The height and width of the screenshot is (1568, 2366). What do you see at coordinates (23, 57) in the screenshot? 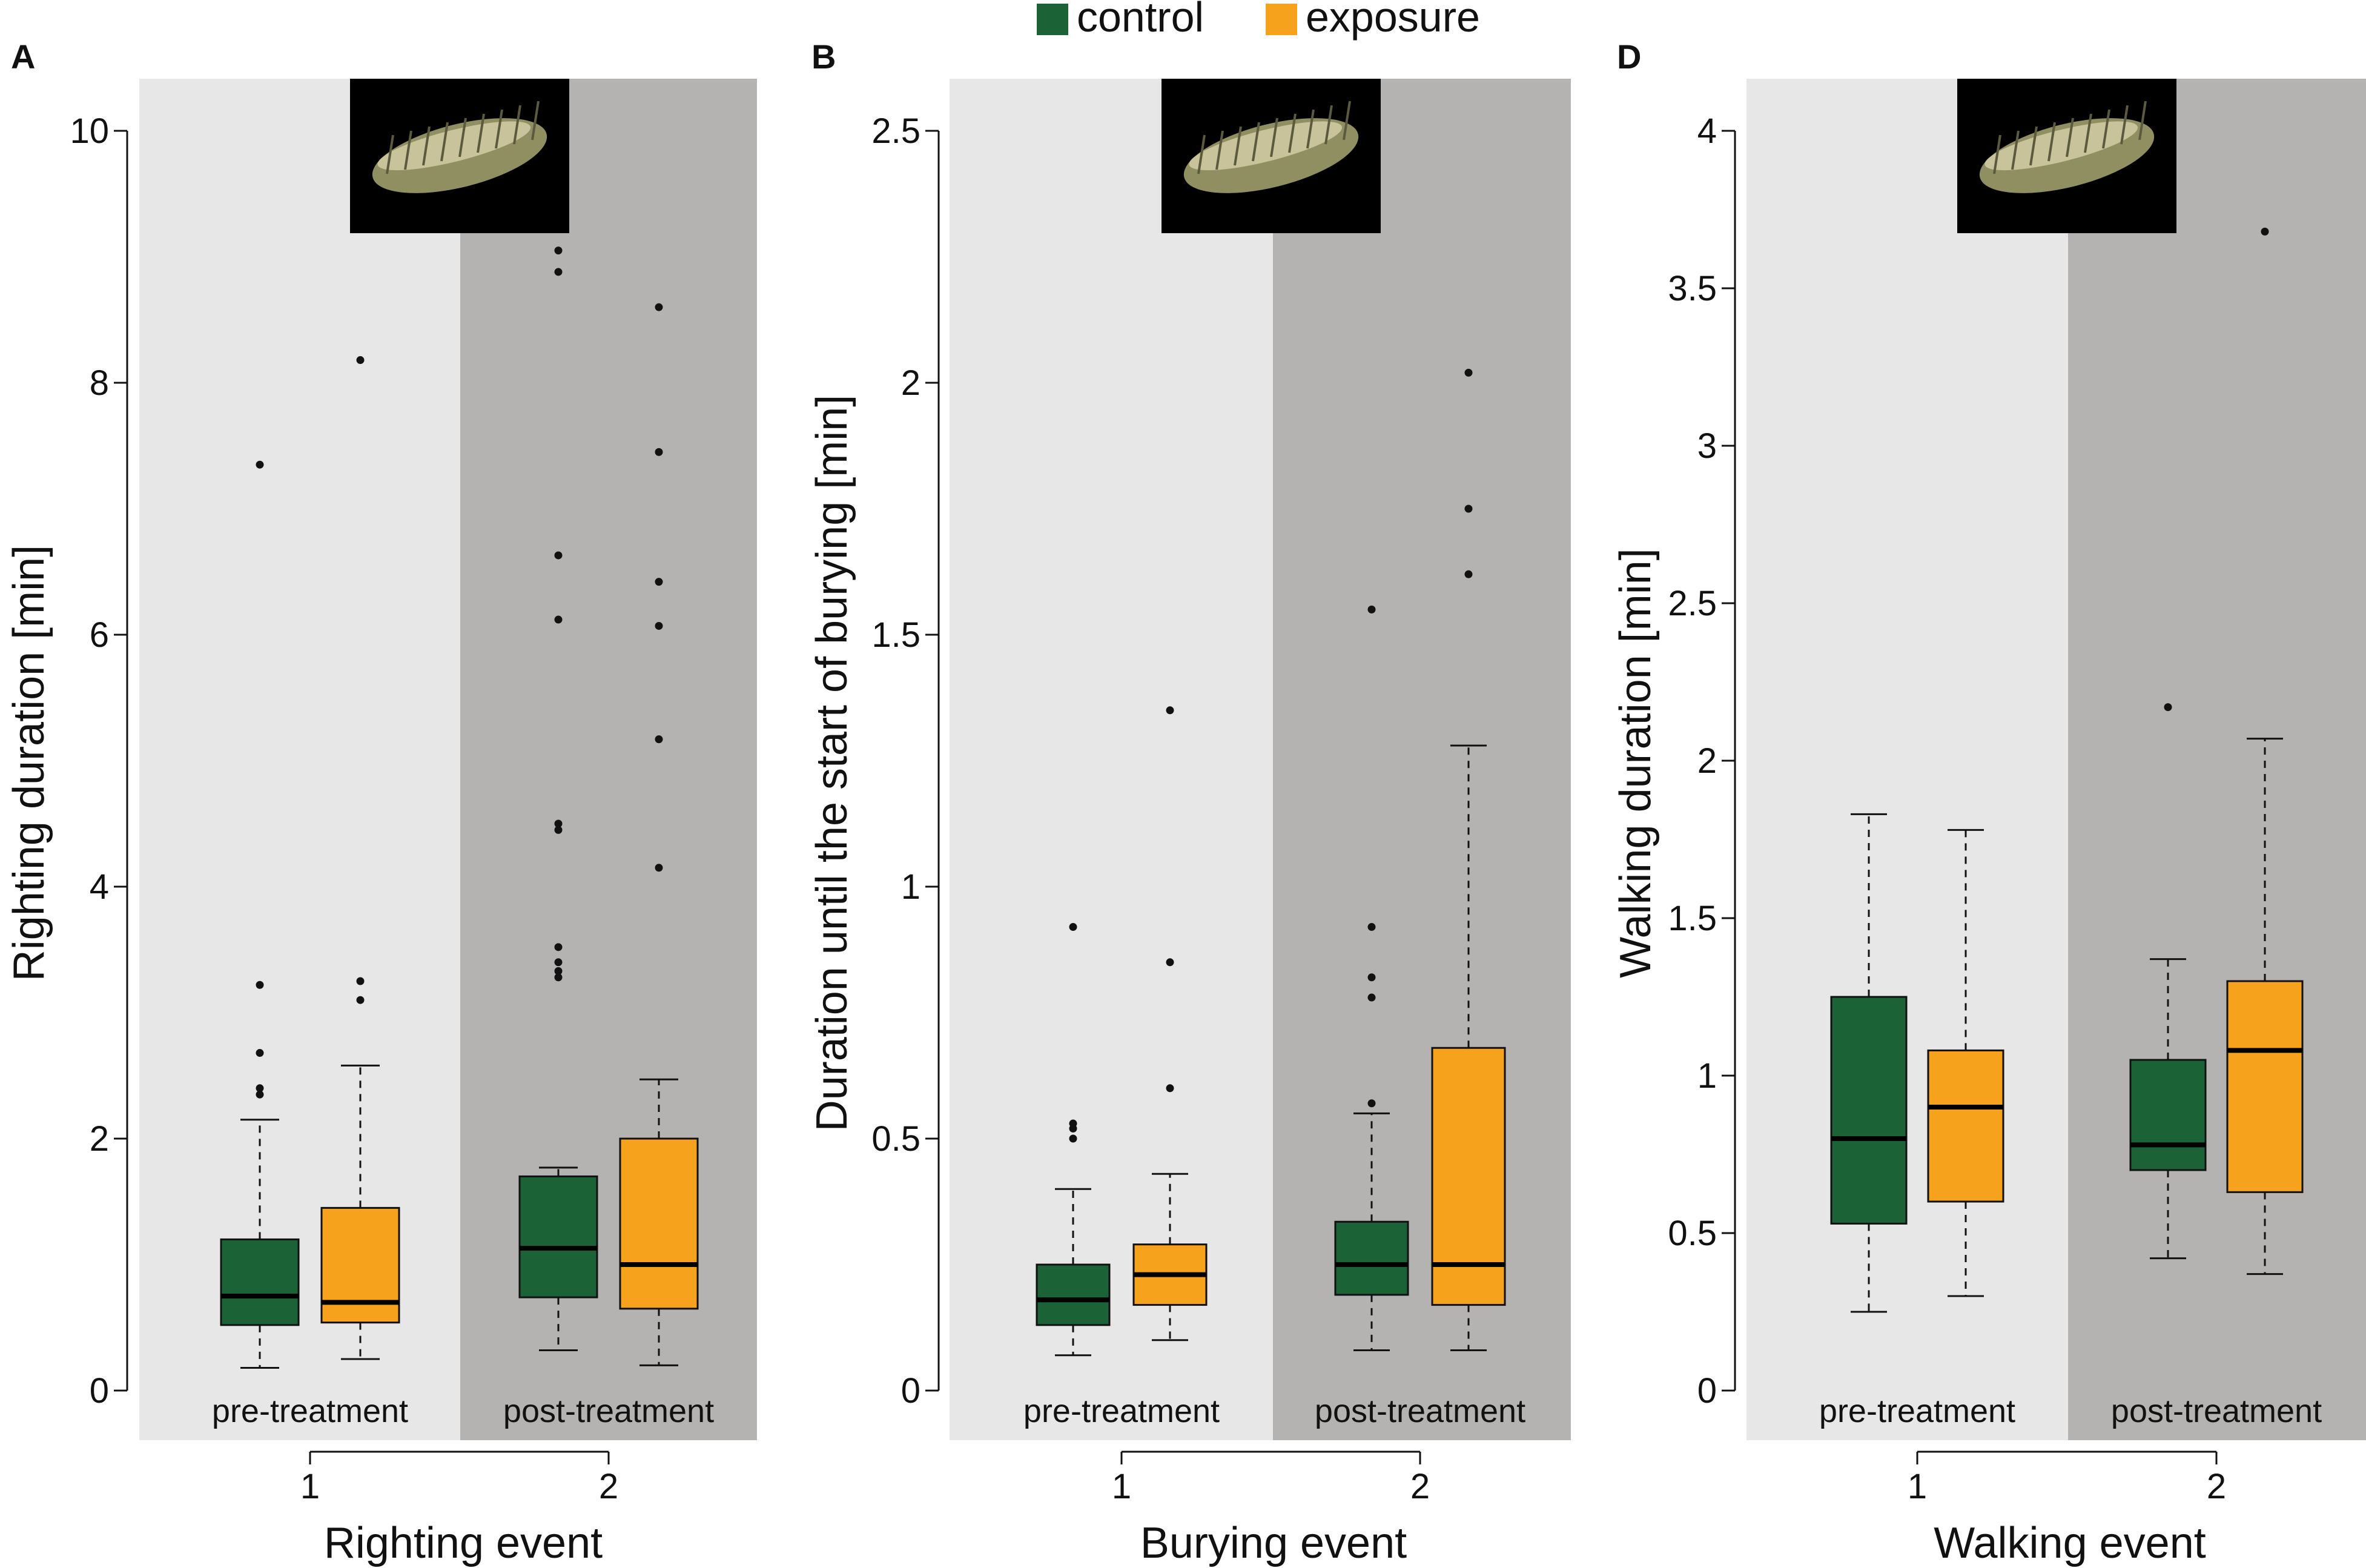
I see `panel-letter: A` at bounding box center [23, 57].